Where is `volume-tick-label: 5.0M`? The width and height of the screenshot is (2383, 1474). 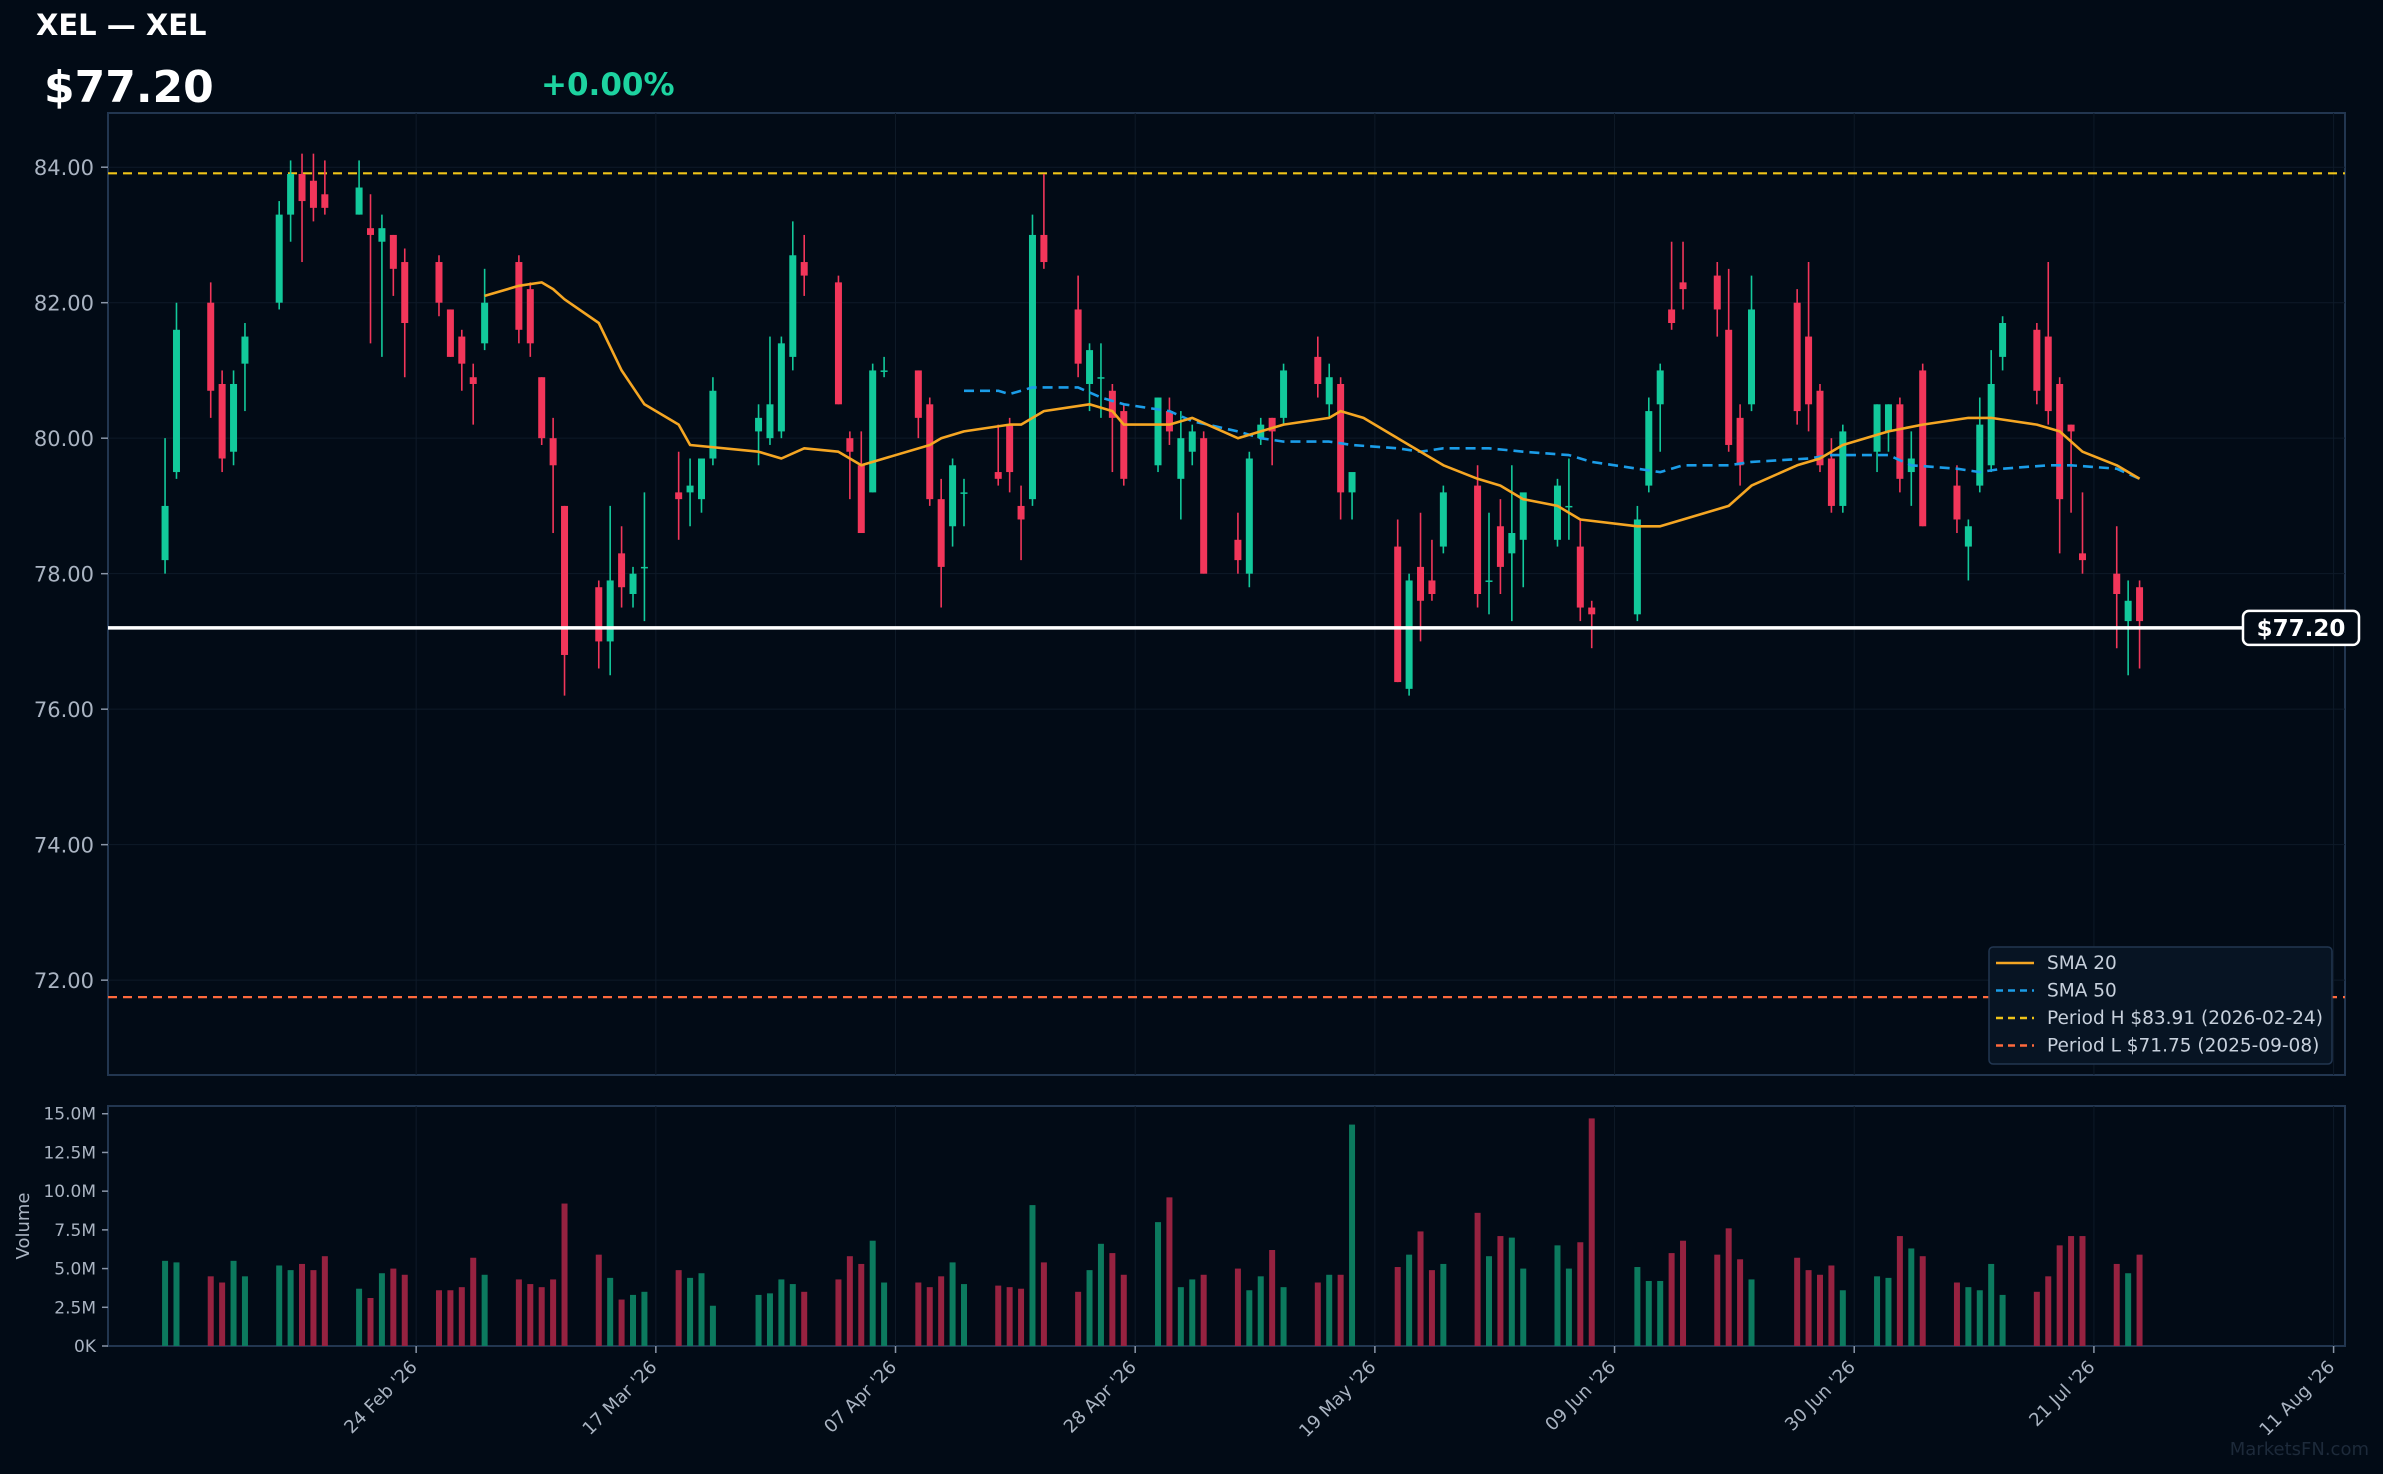 volume-tick-label: 5.0M is located at coordinates (75, 1270).